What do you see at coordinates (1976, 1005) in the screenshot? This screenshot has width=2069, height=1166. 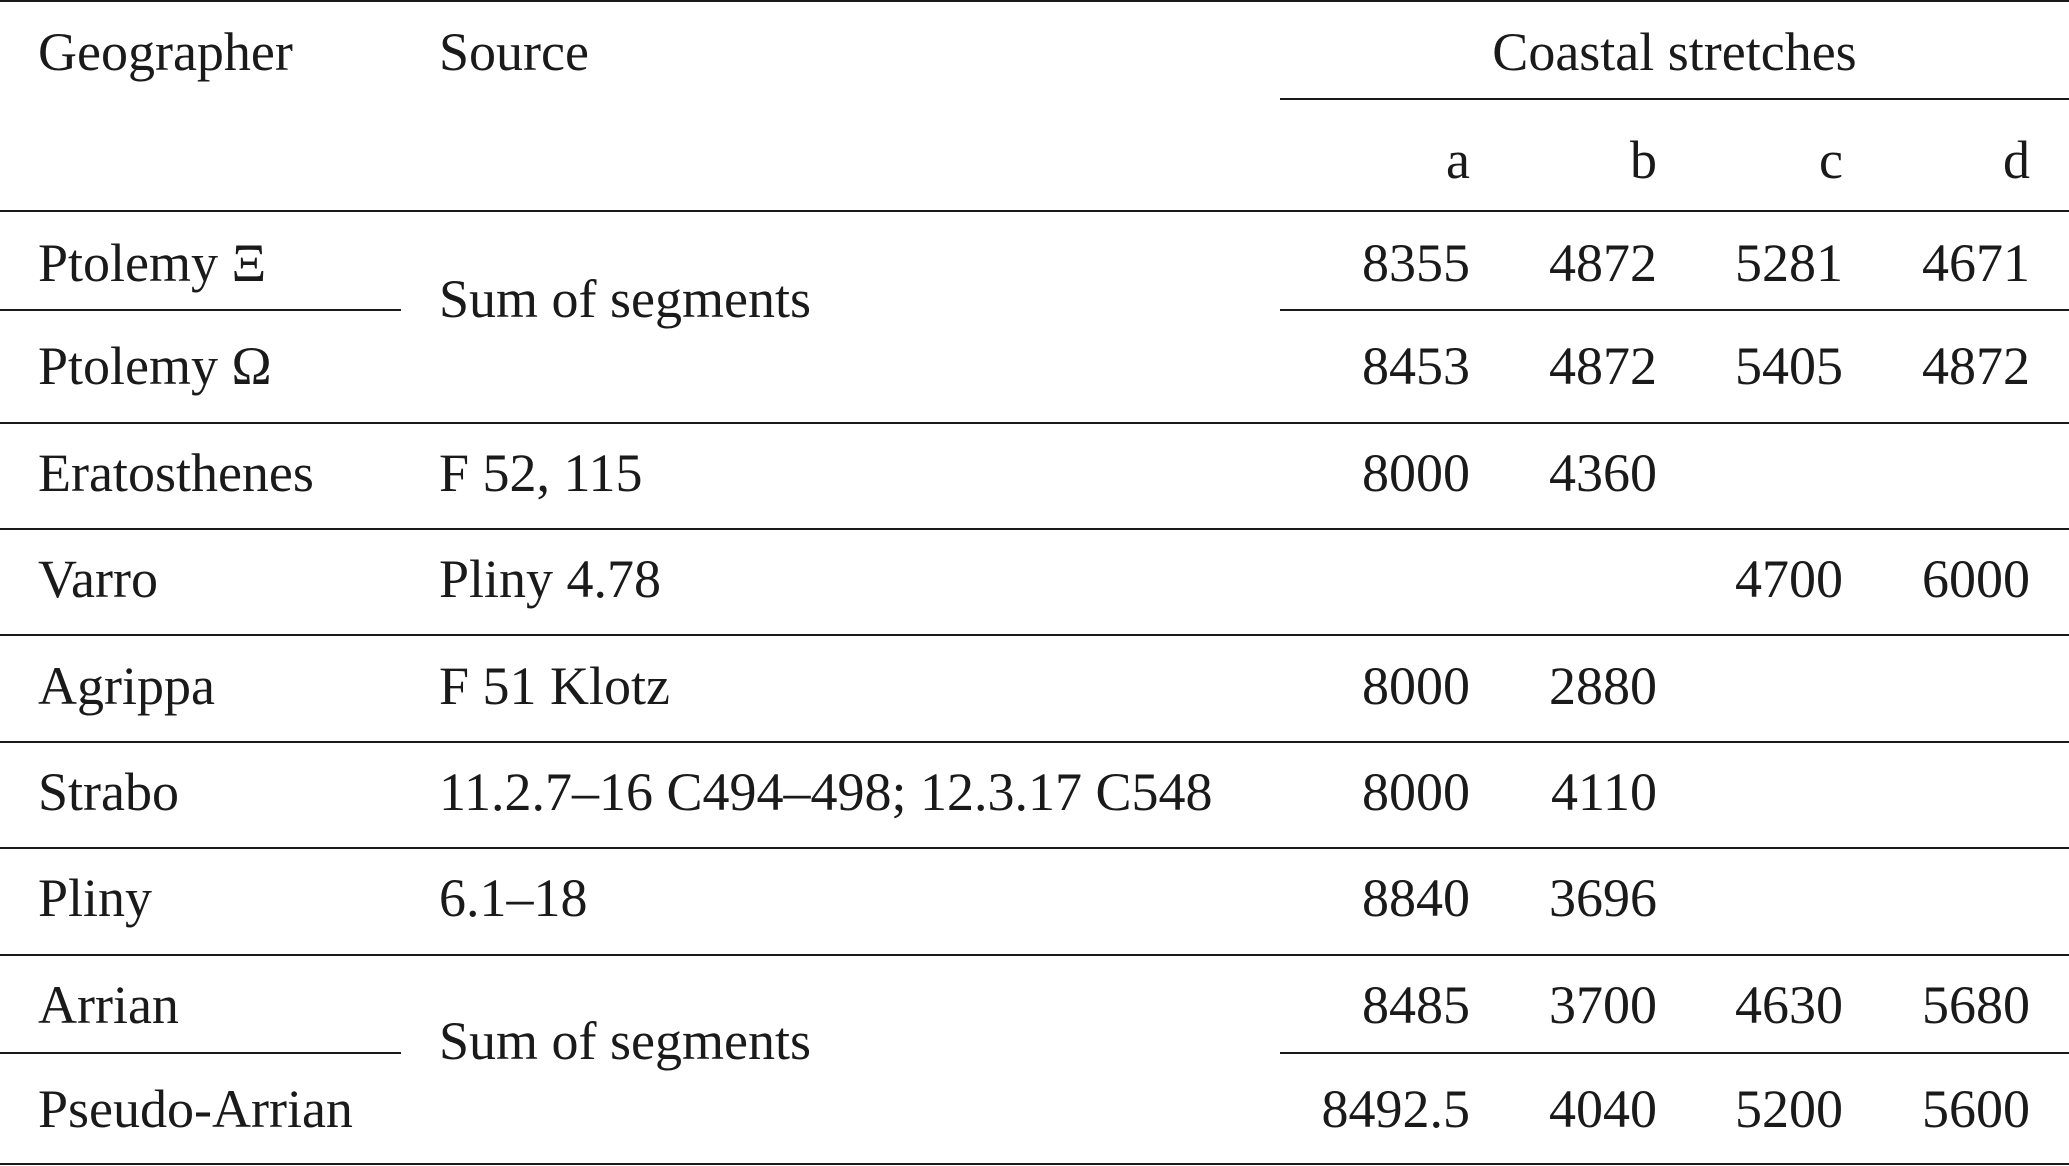 I see `value-d: 5680` at bounding box center [1976, 1005].